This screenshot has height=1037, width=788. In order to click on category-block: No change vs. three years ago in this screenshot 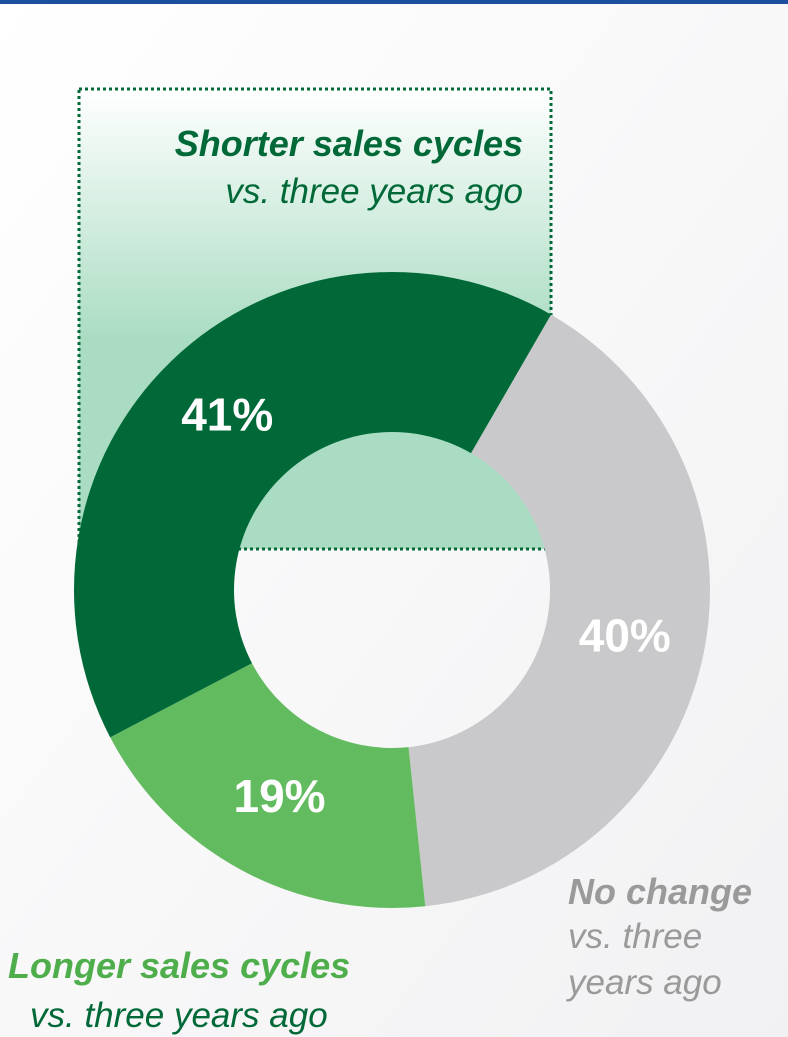, I will do `click(675, 938)`.